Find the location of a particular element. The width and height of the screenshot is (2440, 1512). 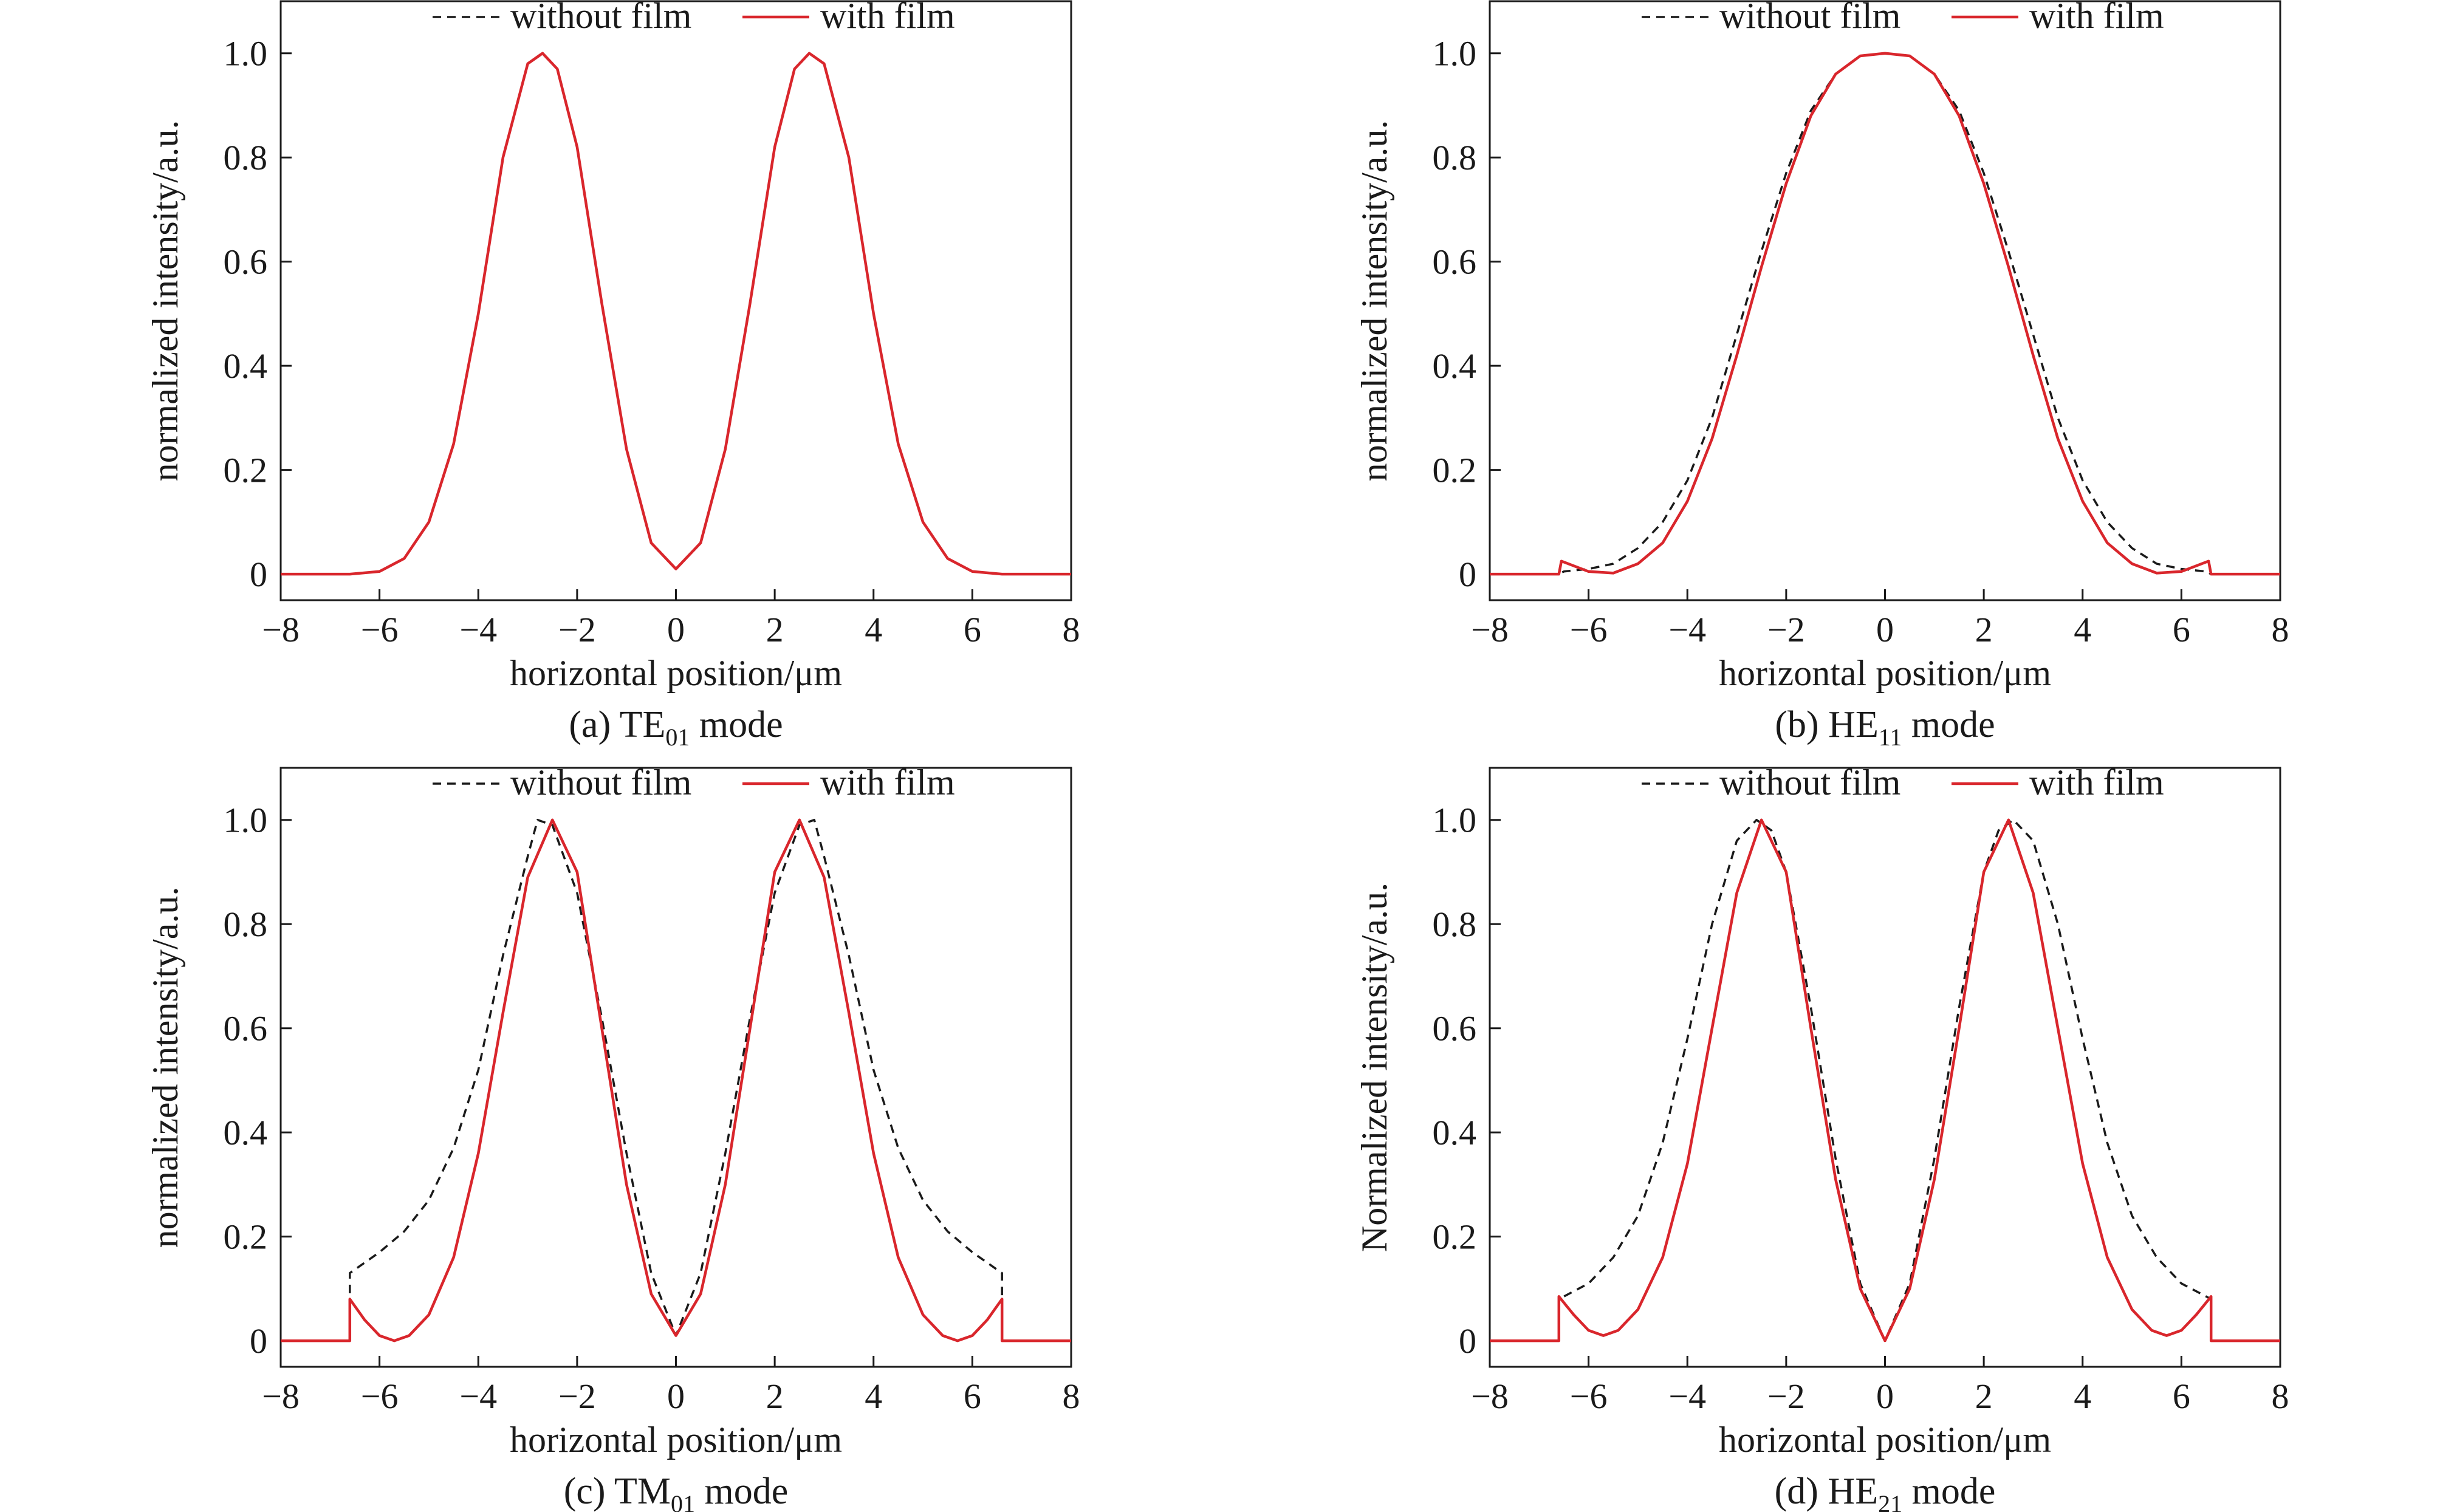

panel-caption: (d) HE21 mode is located at coordinates (1885, 1491).